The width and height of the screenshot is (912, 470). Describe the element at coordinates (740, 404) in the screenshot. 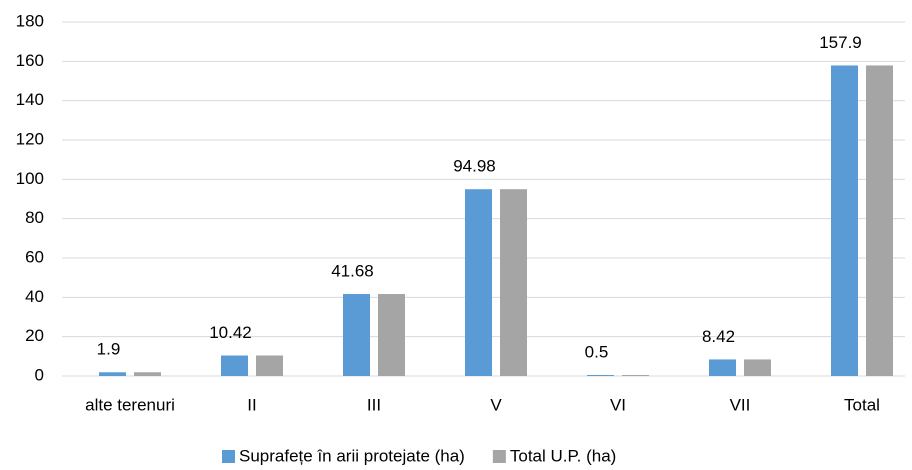

I see `x-tick-label: VII` at that location.